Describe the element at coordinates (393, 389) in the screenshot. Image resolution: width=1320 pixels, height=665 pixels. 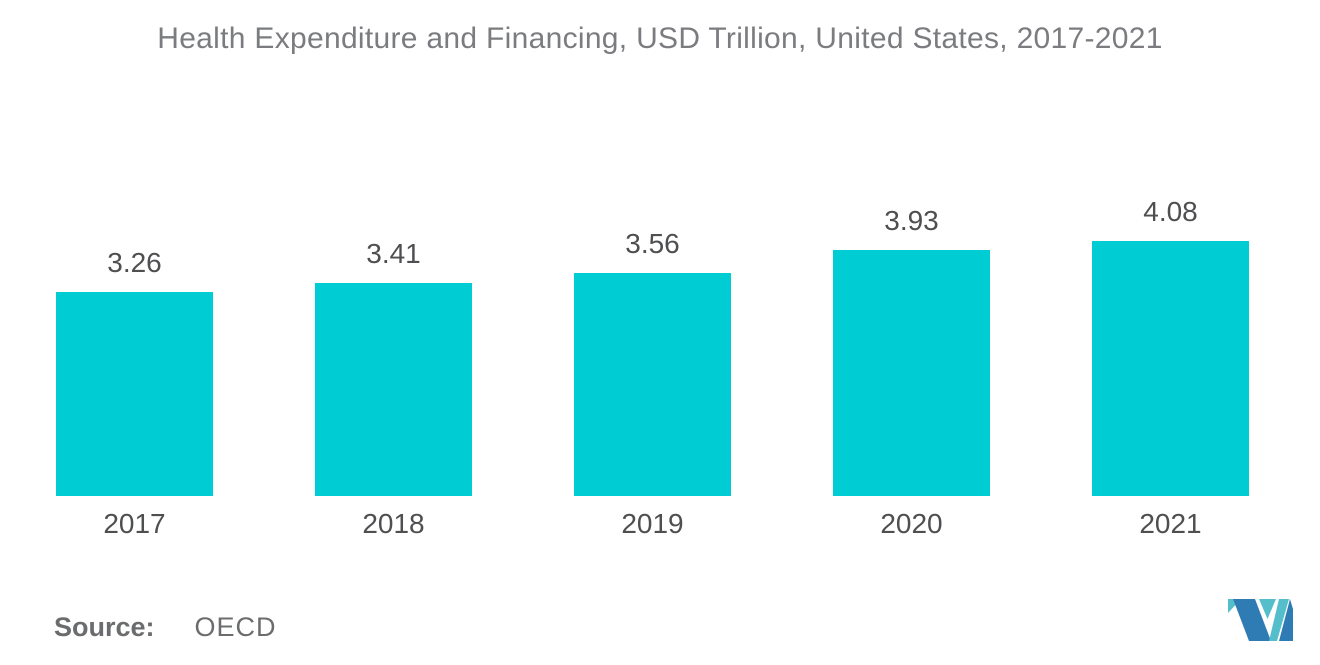
I see `bar-2018` at that location.